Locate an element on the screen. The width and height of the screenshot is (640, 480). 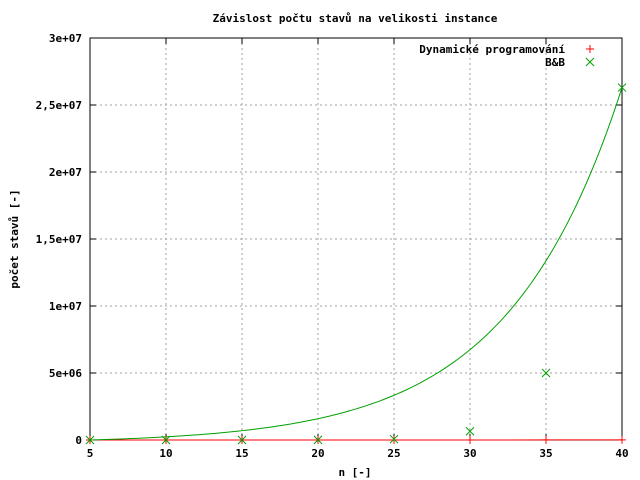
y-tick-label: 2e+07 is located at coordinates (65, 172).